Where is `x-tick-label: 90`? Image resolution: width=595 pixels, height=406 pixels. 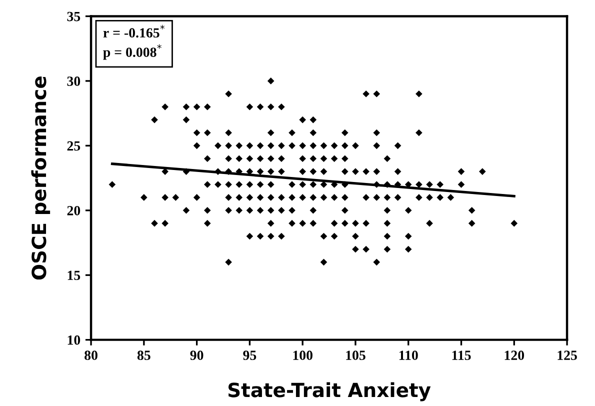
x-tick-label: 90 is located at coordinates (197, 355).